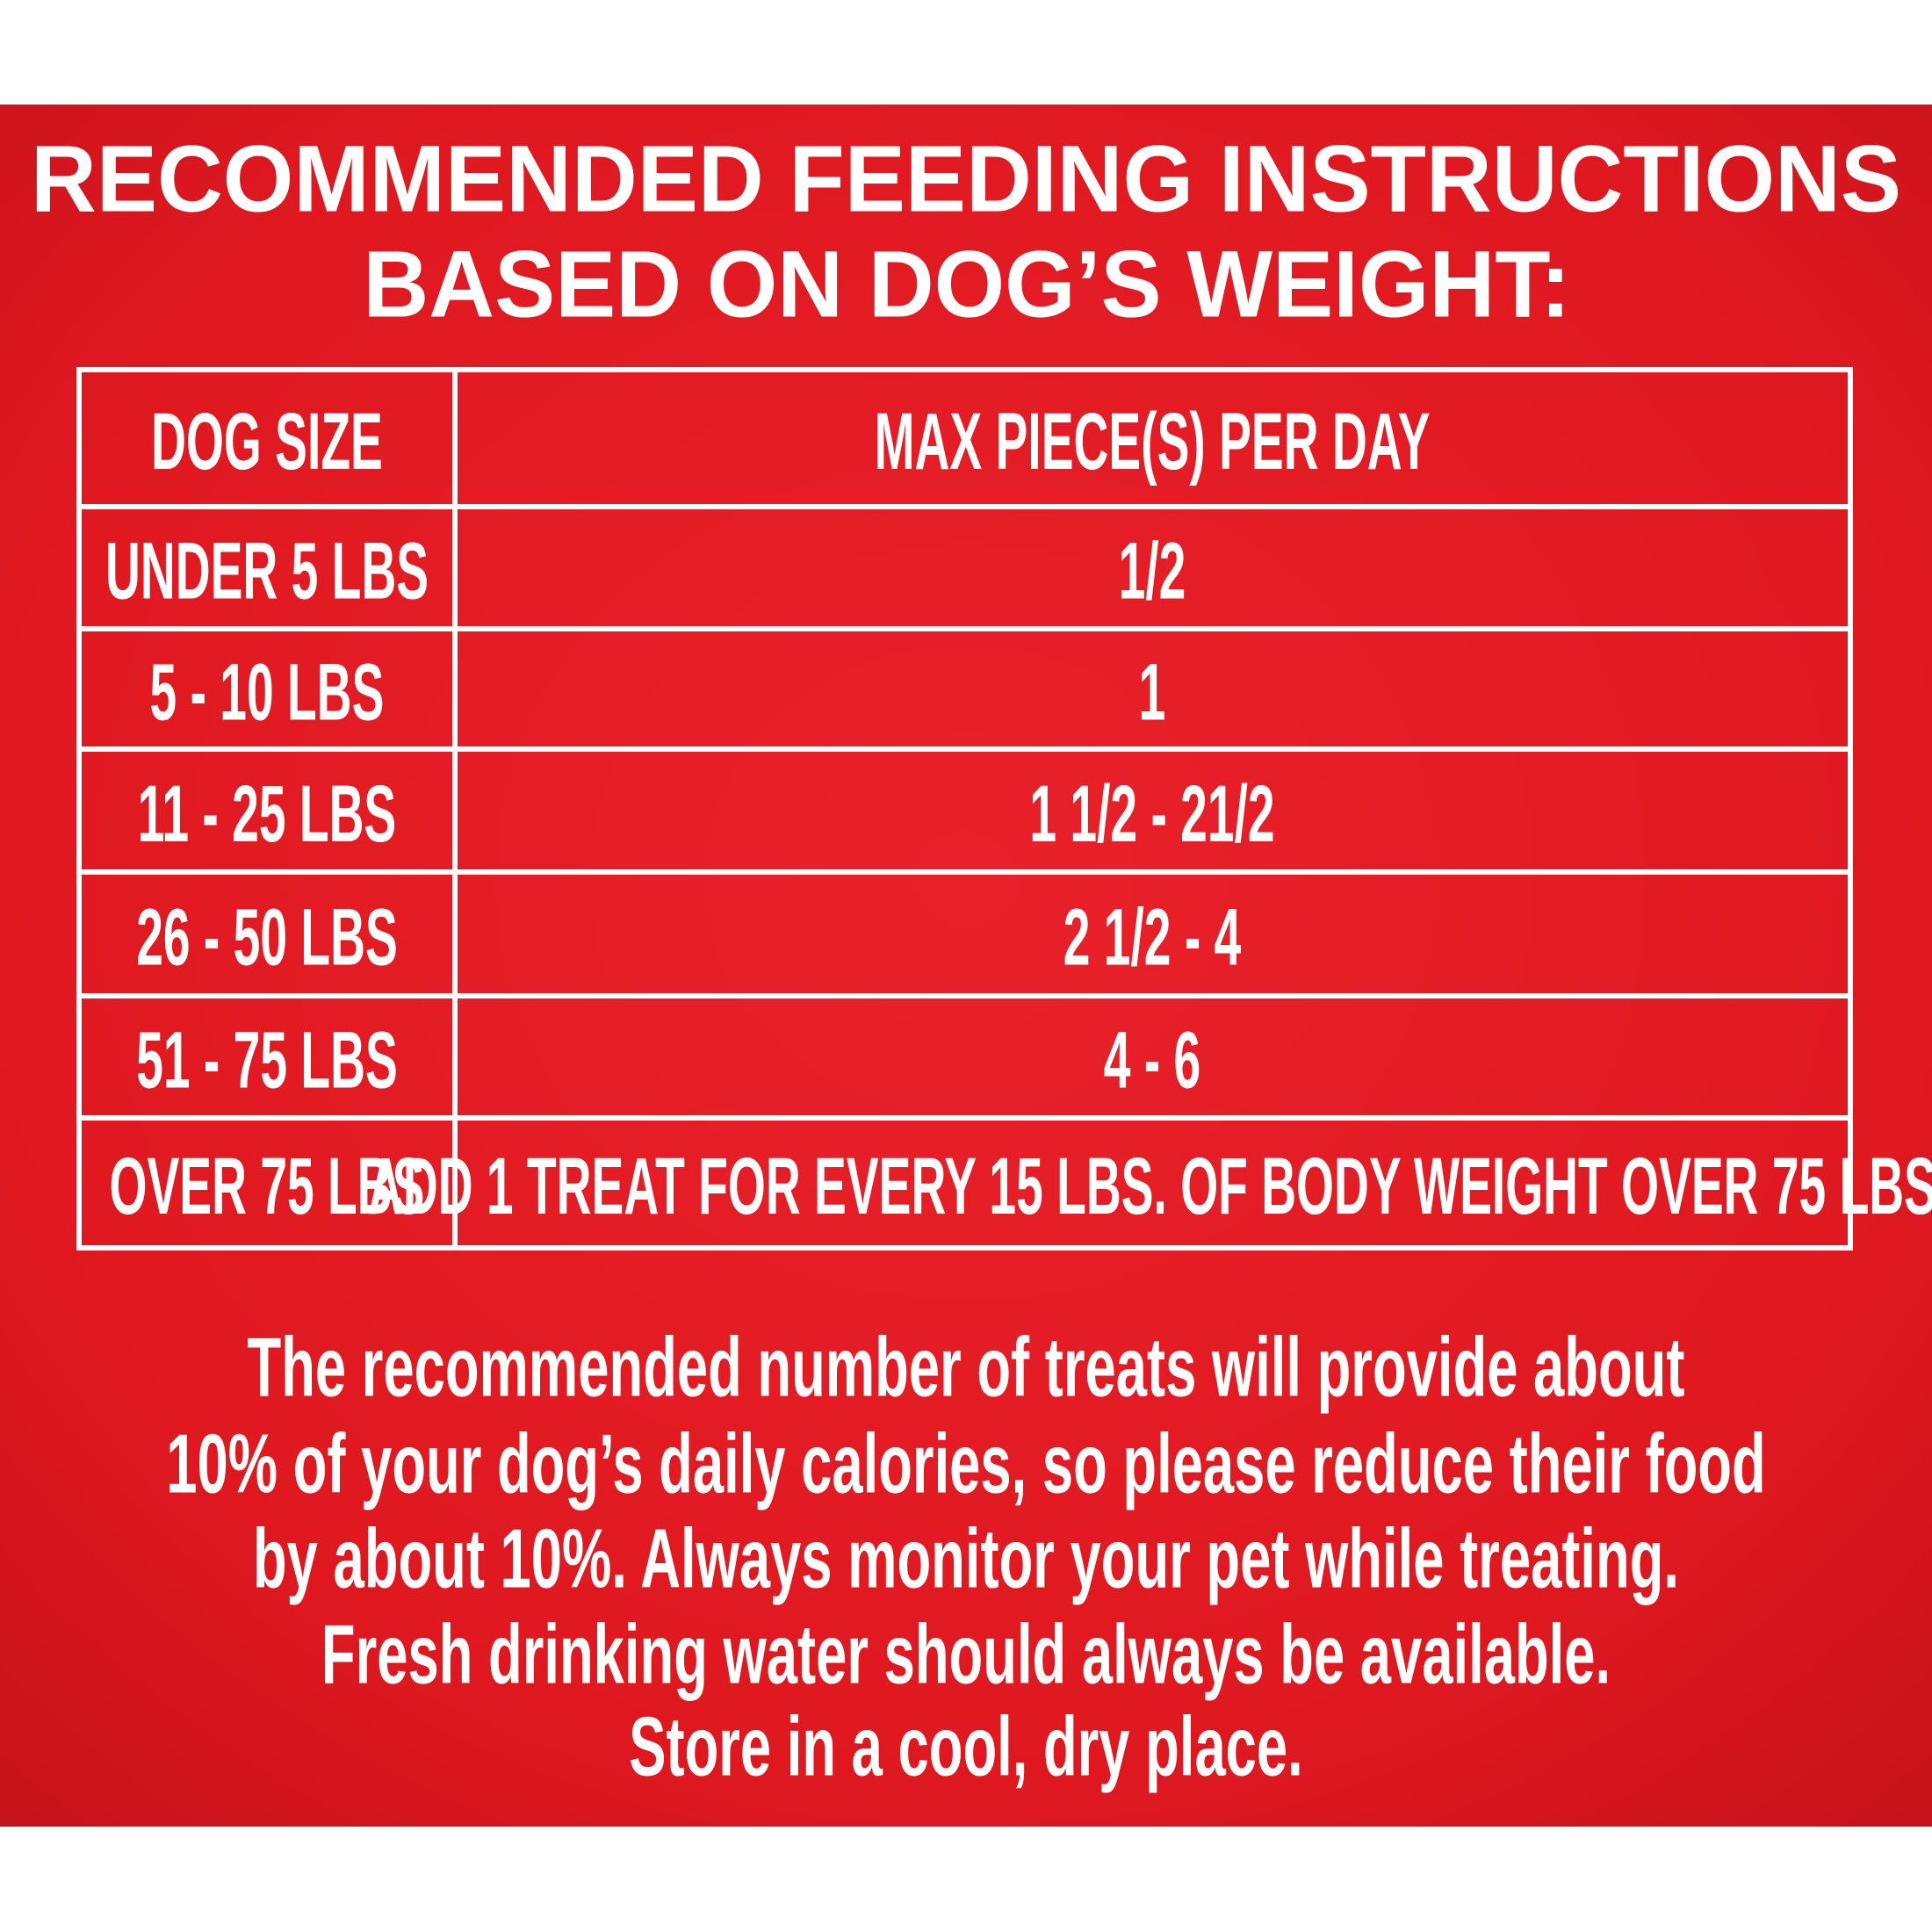  Describe the element at coordinates (267, 1186) in the screenshot. I see `table-cell: OVER 75 LBS` at that location.